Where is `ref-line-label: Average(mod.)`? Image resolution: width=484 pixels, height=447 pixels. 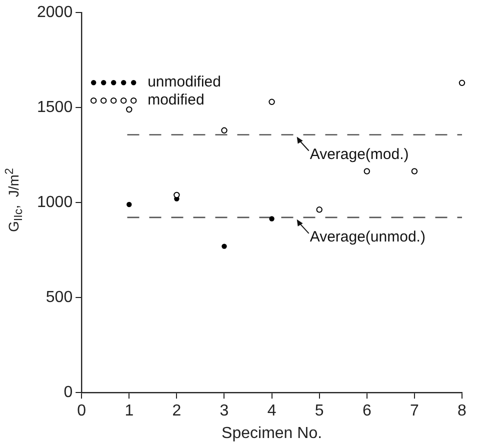 ref-line-label: Average(mod.) is located at coordinates (359, 154).